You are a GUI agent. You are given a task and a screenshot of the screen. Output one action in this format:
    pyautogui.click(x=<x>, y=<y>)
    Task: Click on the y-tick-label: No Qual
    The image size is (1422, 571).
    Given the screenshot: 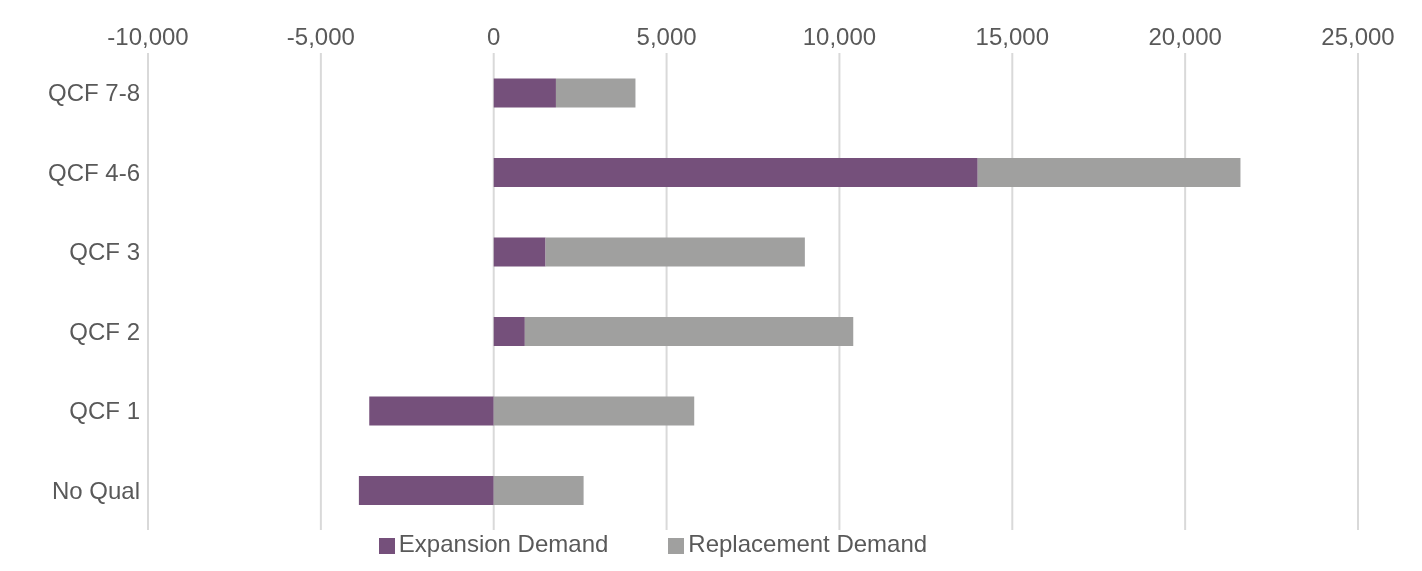 What is the action you would take?
    pyautogui.click(x=95, y=490)
    